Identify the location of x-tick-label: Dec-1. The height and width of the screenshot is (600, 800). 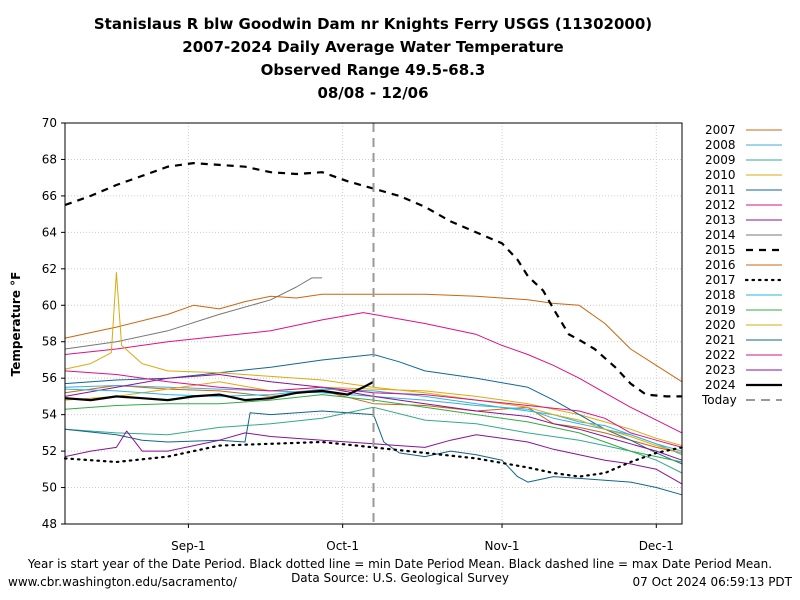
(656, 546).